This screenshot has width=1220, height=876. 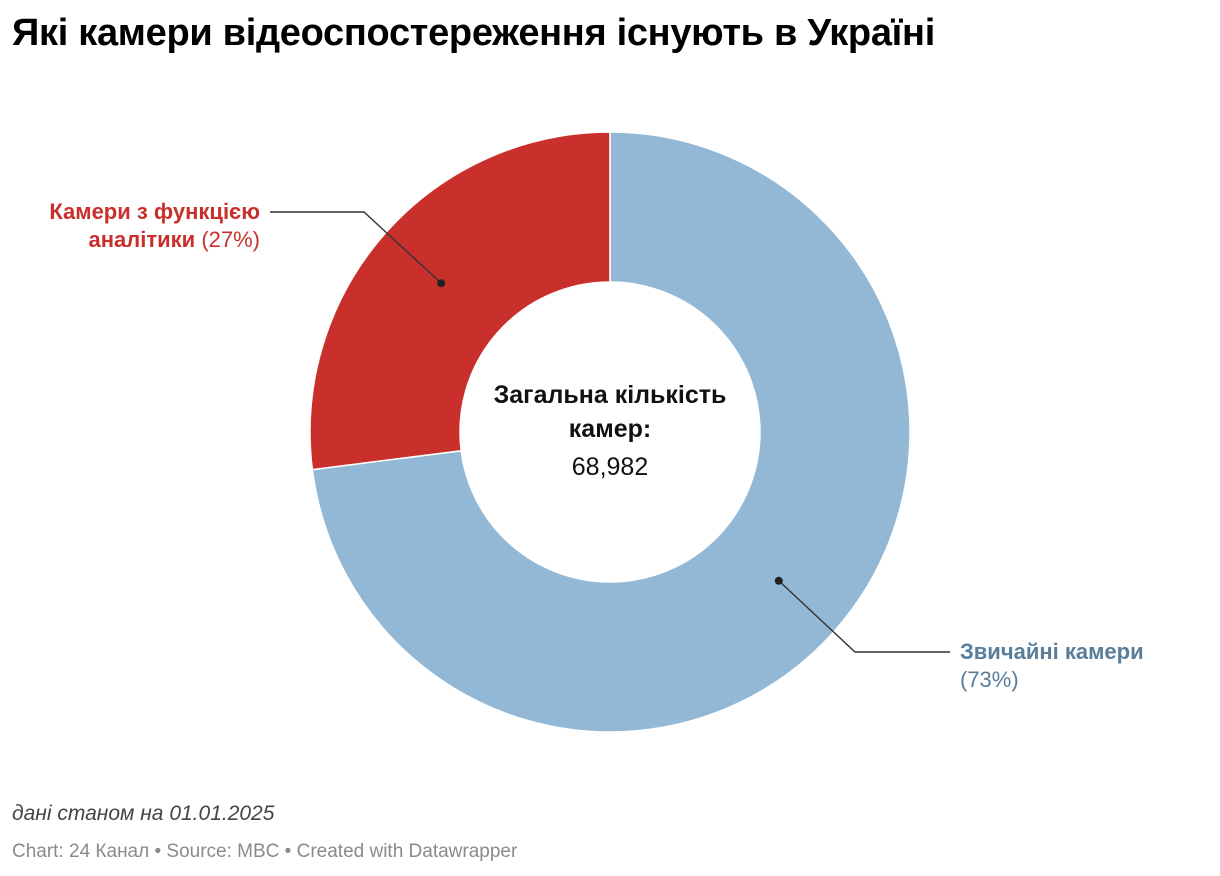 I want to click on slice-analytics-cameras, so click(x=460, y=301).